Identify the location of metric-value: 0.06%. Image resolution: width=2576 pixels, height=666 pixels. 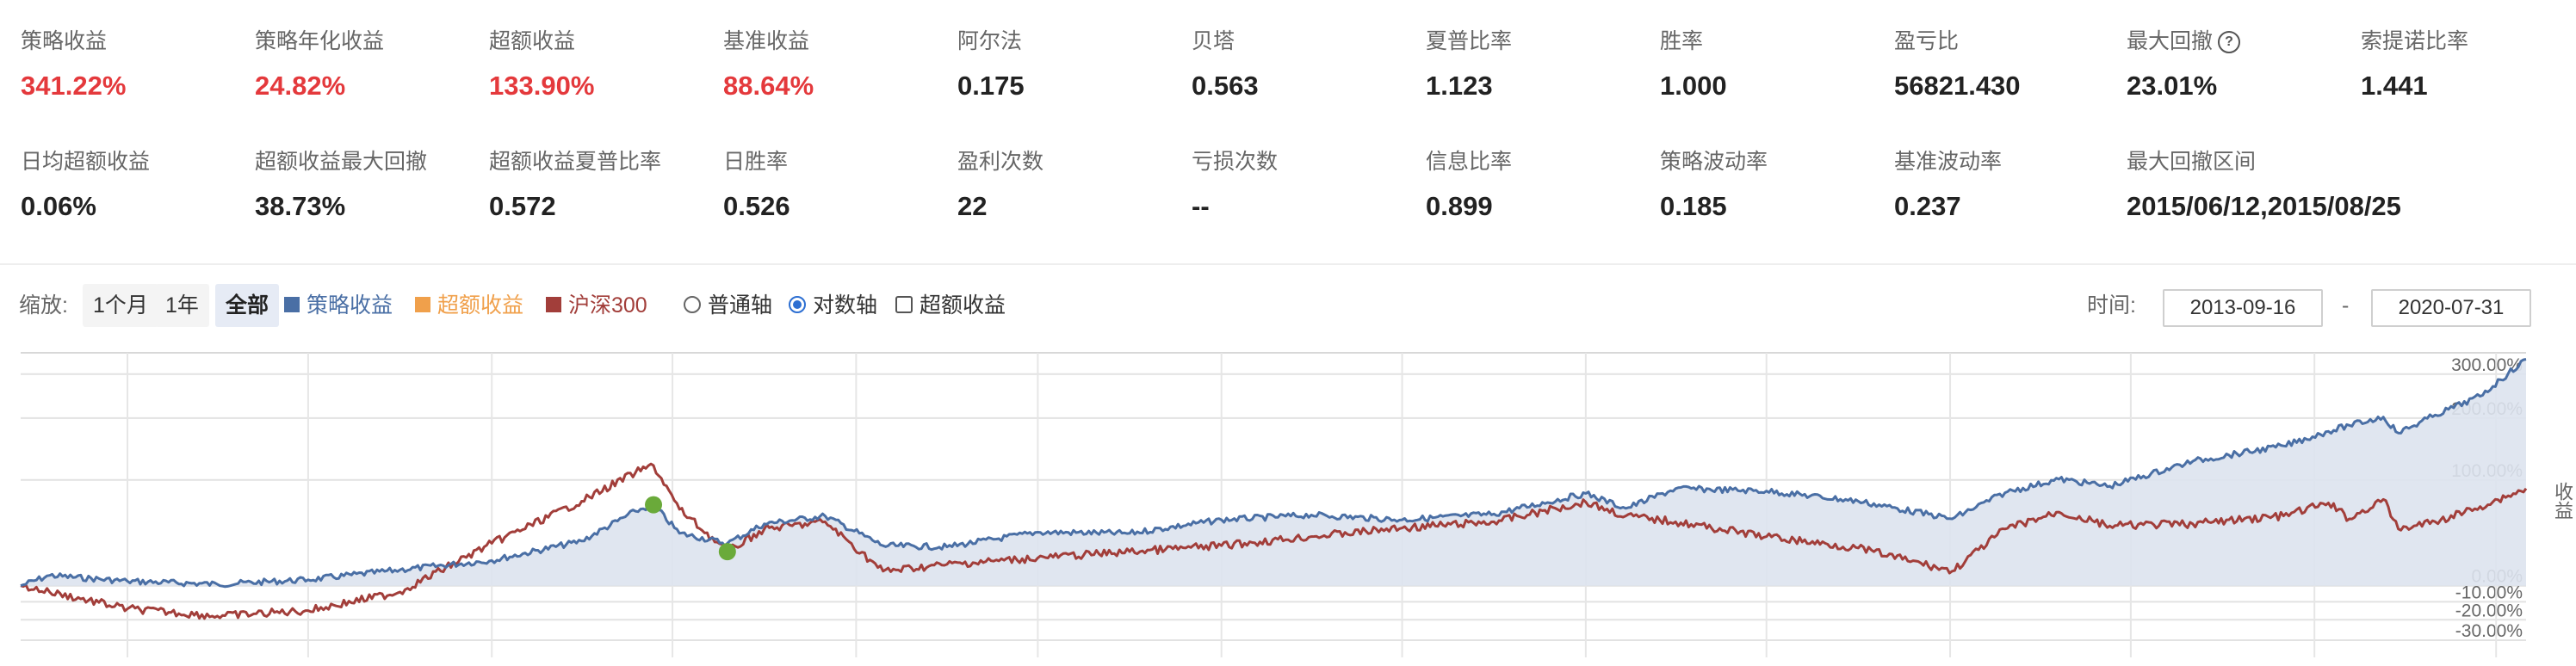
(59, 206).